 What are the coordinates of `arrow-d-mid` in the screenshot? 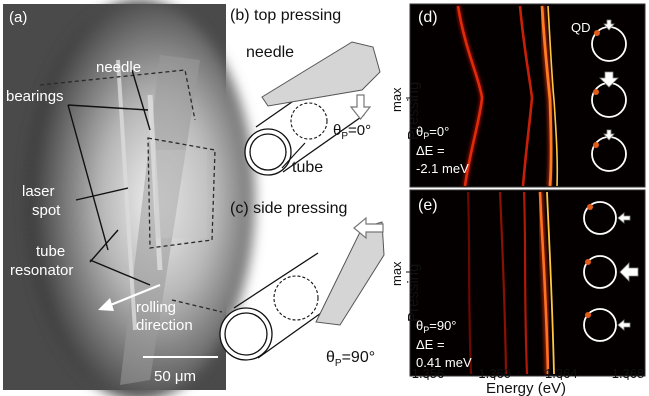 It's located at (609, 79).